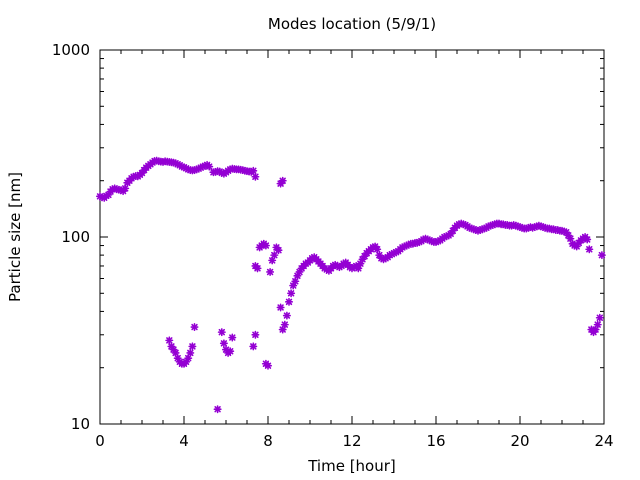 The width and height of the screenshot is (640, 480). Describe the element at coordinates (352, 24) in the screenshot. I see `chart-title: Modes location (5/9/1)` at that location.